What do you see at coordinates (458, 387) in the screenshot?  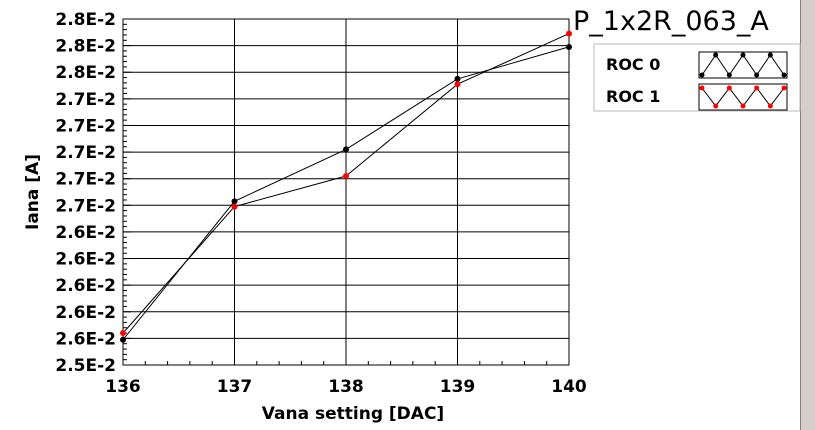 I see `x-tick-label: 139` at bounding box center [458, 387].